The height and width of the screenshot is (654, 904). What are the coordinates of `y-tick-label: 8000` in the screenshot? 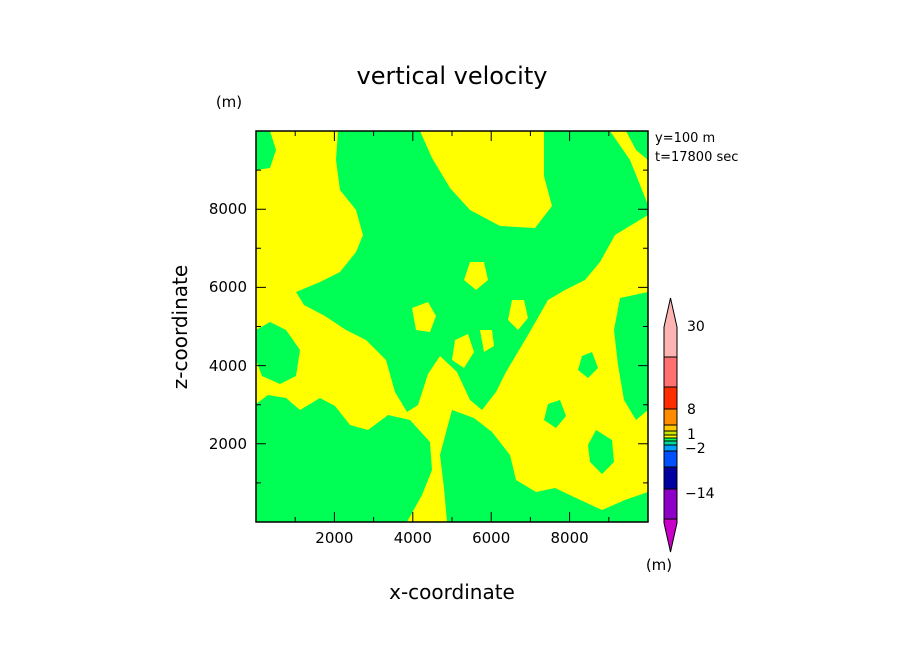 It's located at (228, 209).